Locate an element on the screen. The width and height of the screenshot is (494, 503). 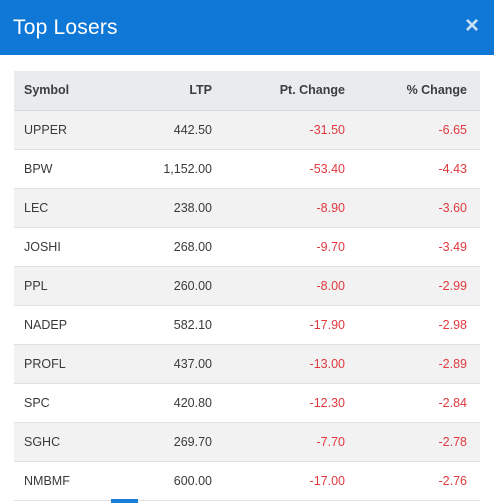
cell-pct-change: -2.89 is located at coordinates (412, 364).